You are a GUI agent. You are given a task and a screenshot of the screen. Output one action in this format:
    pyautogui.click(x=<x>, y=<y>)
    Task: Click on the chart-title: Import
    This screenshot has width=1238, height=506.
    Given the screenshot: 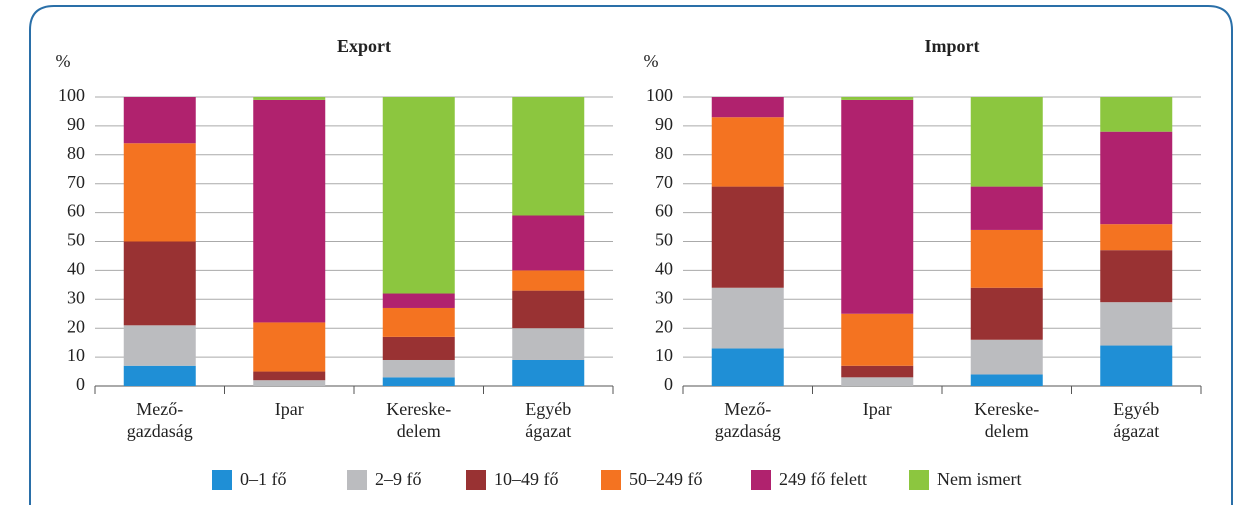 What is the action you would take?
    pyautogui.click(x=952, y=46)
    